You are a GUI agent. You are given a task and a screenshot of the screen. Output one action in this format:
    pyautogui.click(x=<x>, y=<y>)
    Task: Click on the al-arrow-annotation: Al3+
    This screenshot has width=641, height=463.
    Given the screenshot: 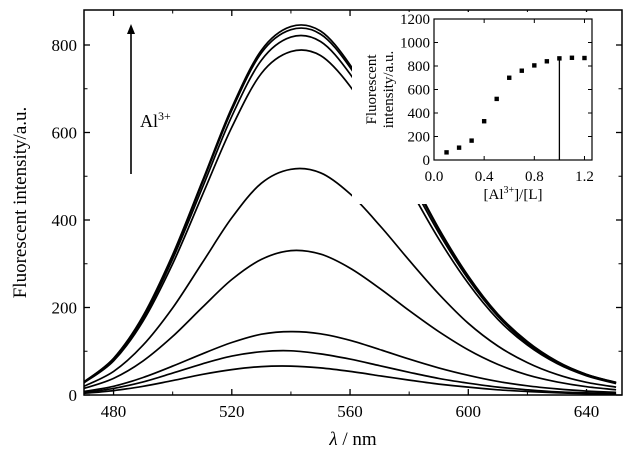 What is the action you would take?
    pyautogui.click(x=149, y=99)
    